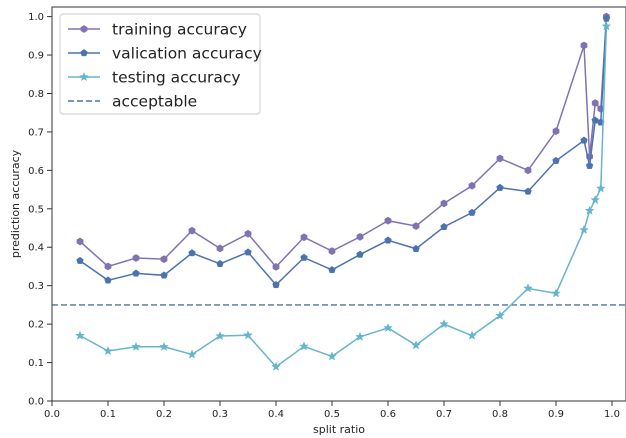 Image resolution: width=626 pixels, height=438 pixels. What do you see at coordinates (154, 102) in the screenshot?
I see `legend-label: acceptable` at bounding box center [154, 102].